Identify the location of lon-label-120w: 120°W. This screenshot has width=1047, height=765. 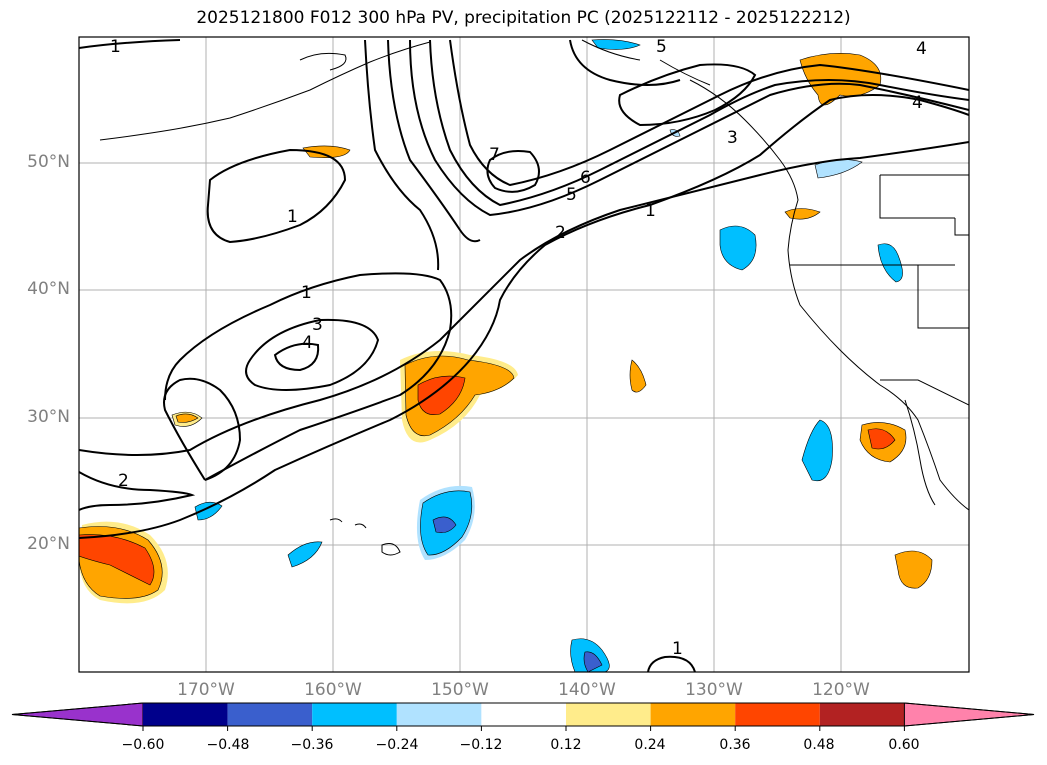
(841, 690).